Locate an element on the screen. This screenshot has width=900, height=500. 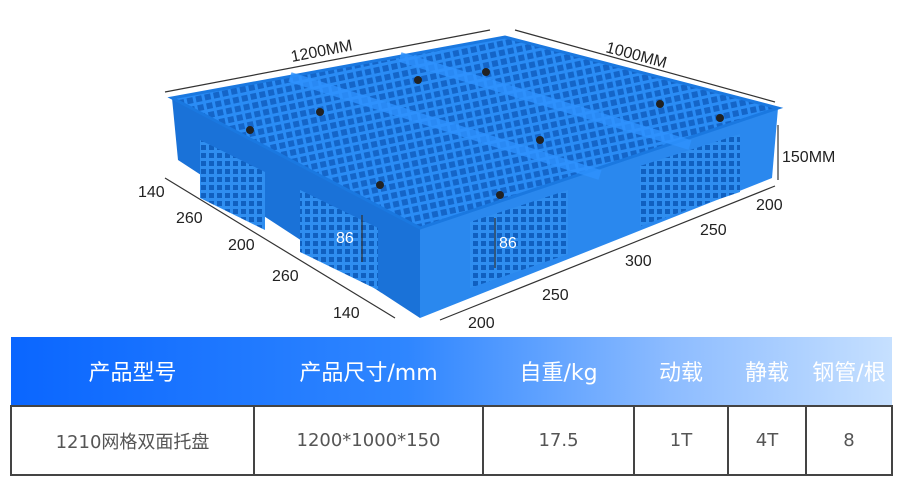
header-steel-tubes: 钢管/根 is located at coordinates (849, 373).